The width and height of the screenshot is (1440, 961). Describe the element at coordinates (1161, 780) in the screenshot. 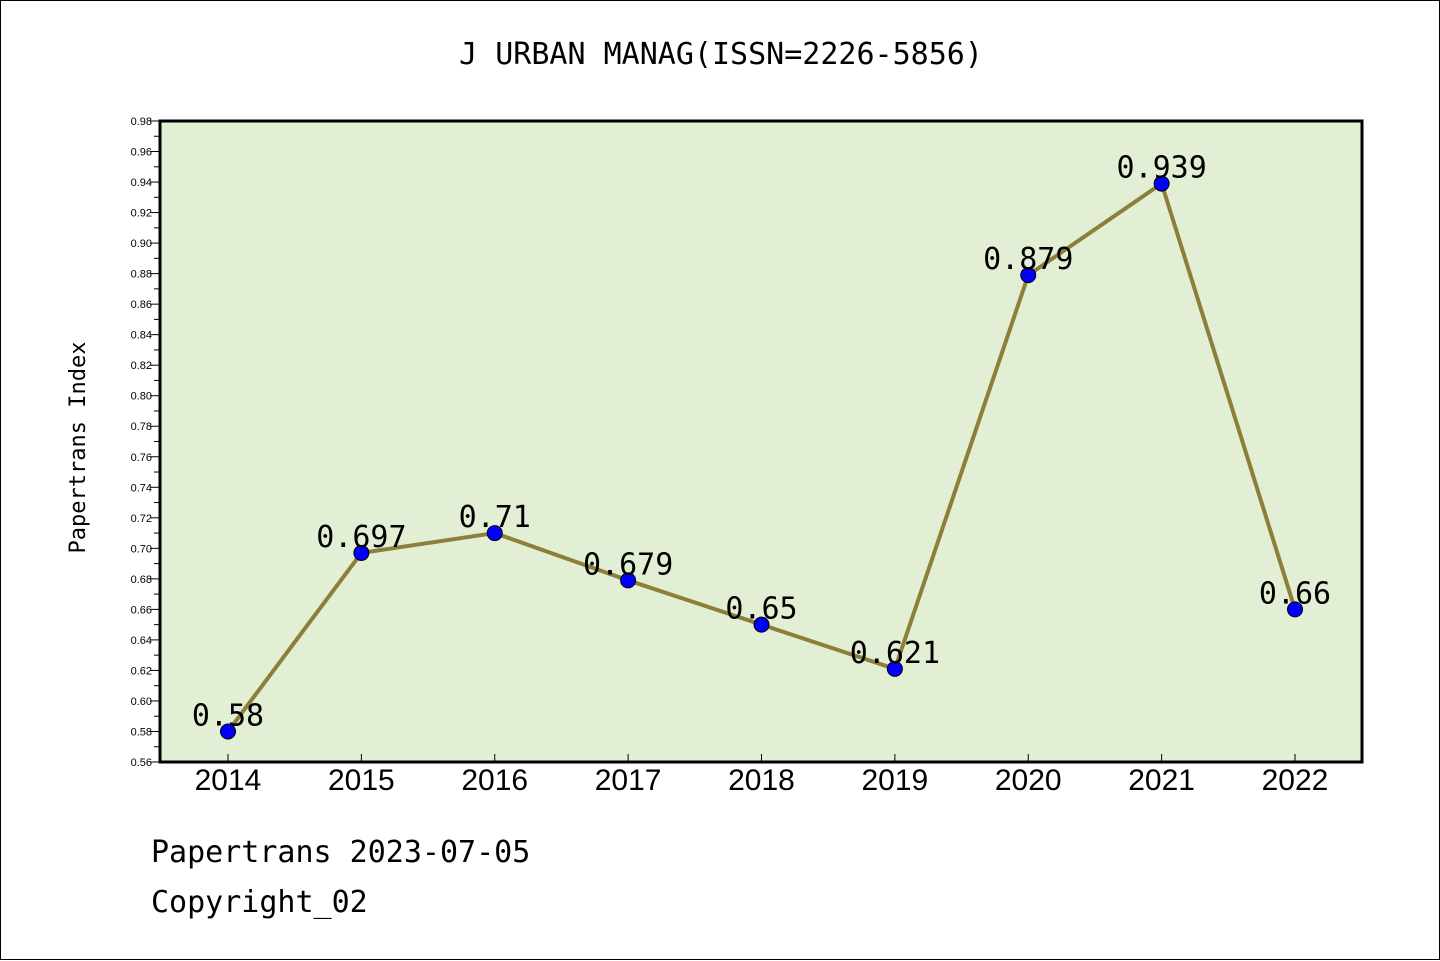

I see `x-tick-label: 2021` at that location.